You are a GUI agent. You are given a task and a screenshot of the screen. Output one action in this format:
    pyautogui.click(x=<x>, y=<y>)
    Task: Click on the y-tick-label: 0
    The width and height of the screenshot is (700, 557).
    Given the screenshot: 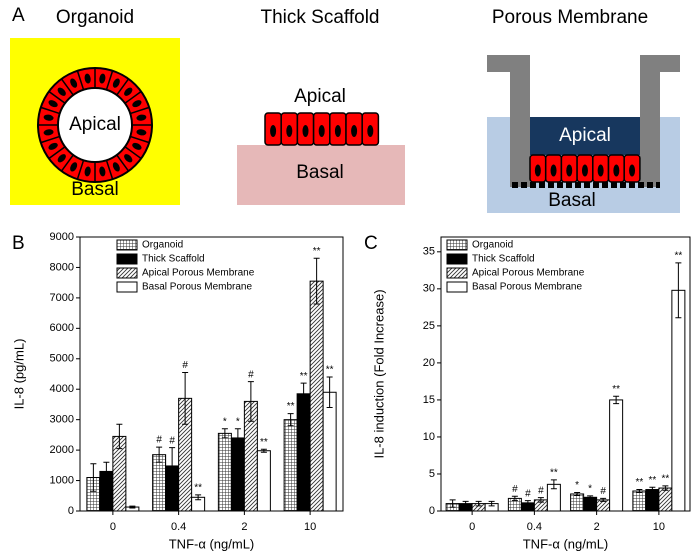 What is the action you would take?
    pyautogui.click(x=71, y=511)
    